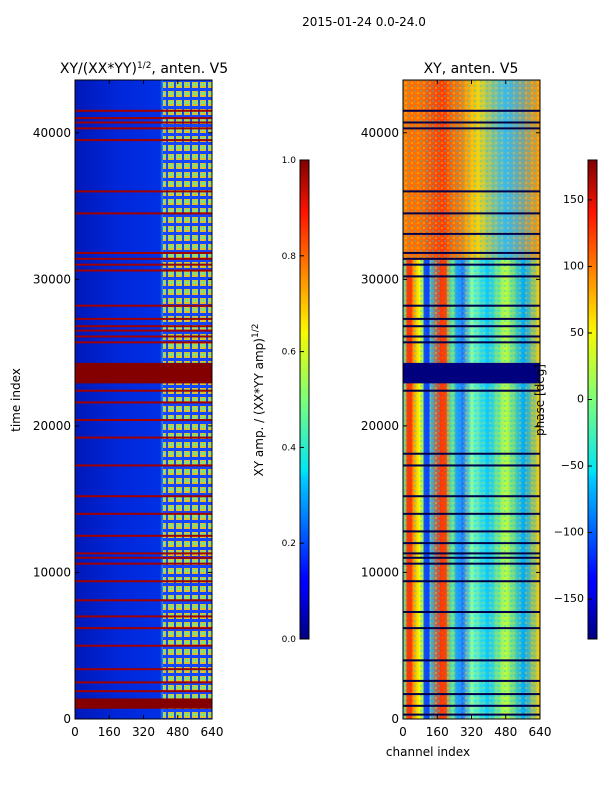 The height and width of the screenshot is (800, 600). What do you see at coordinates (403, 732) in the screenshot?
I see `right-x-tick-label: 0` at bounding box center [403, 732].